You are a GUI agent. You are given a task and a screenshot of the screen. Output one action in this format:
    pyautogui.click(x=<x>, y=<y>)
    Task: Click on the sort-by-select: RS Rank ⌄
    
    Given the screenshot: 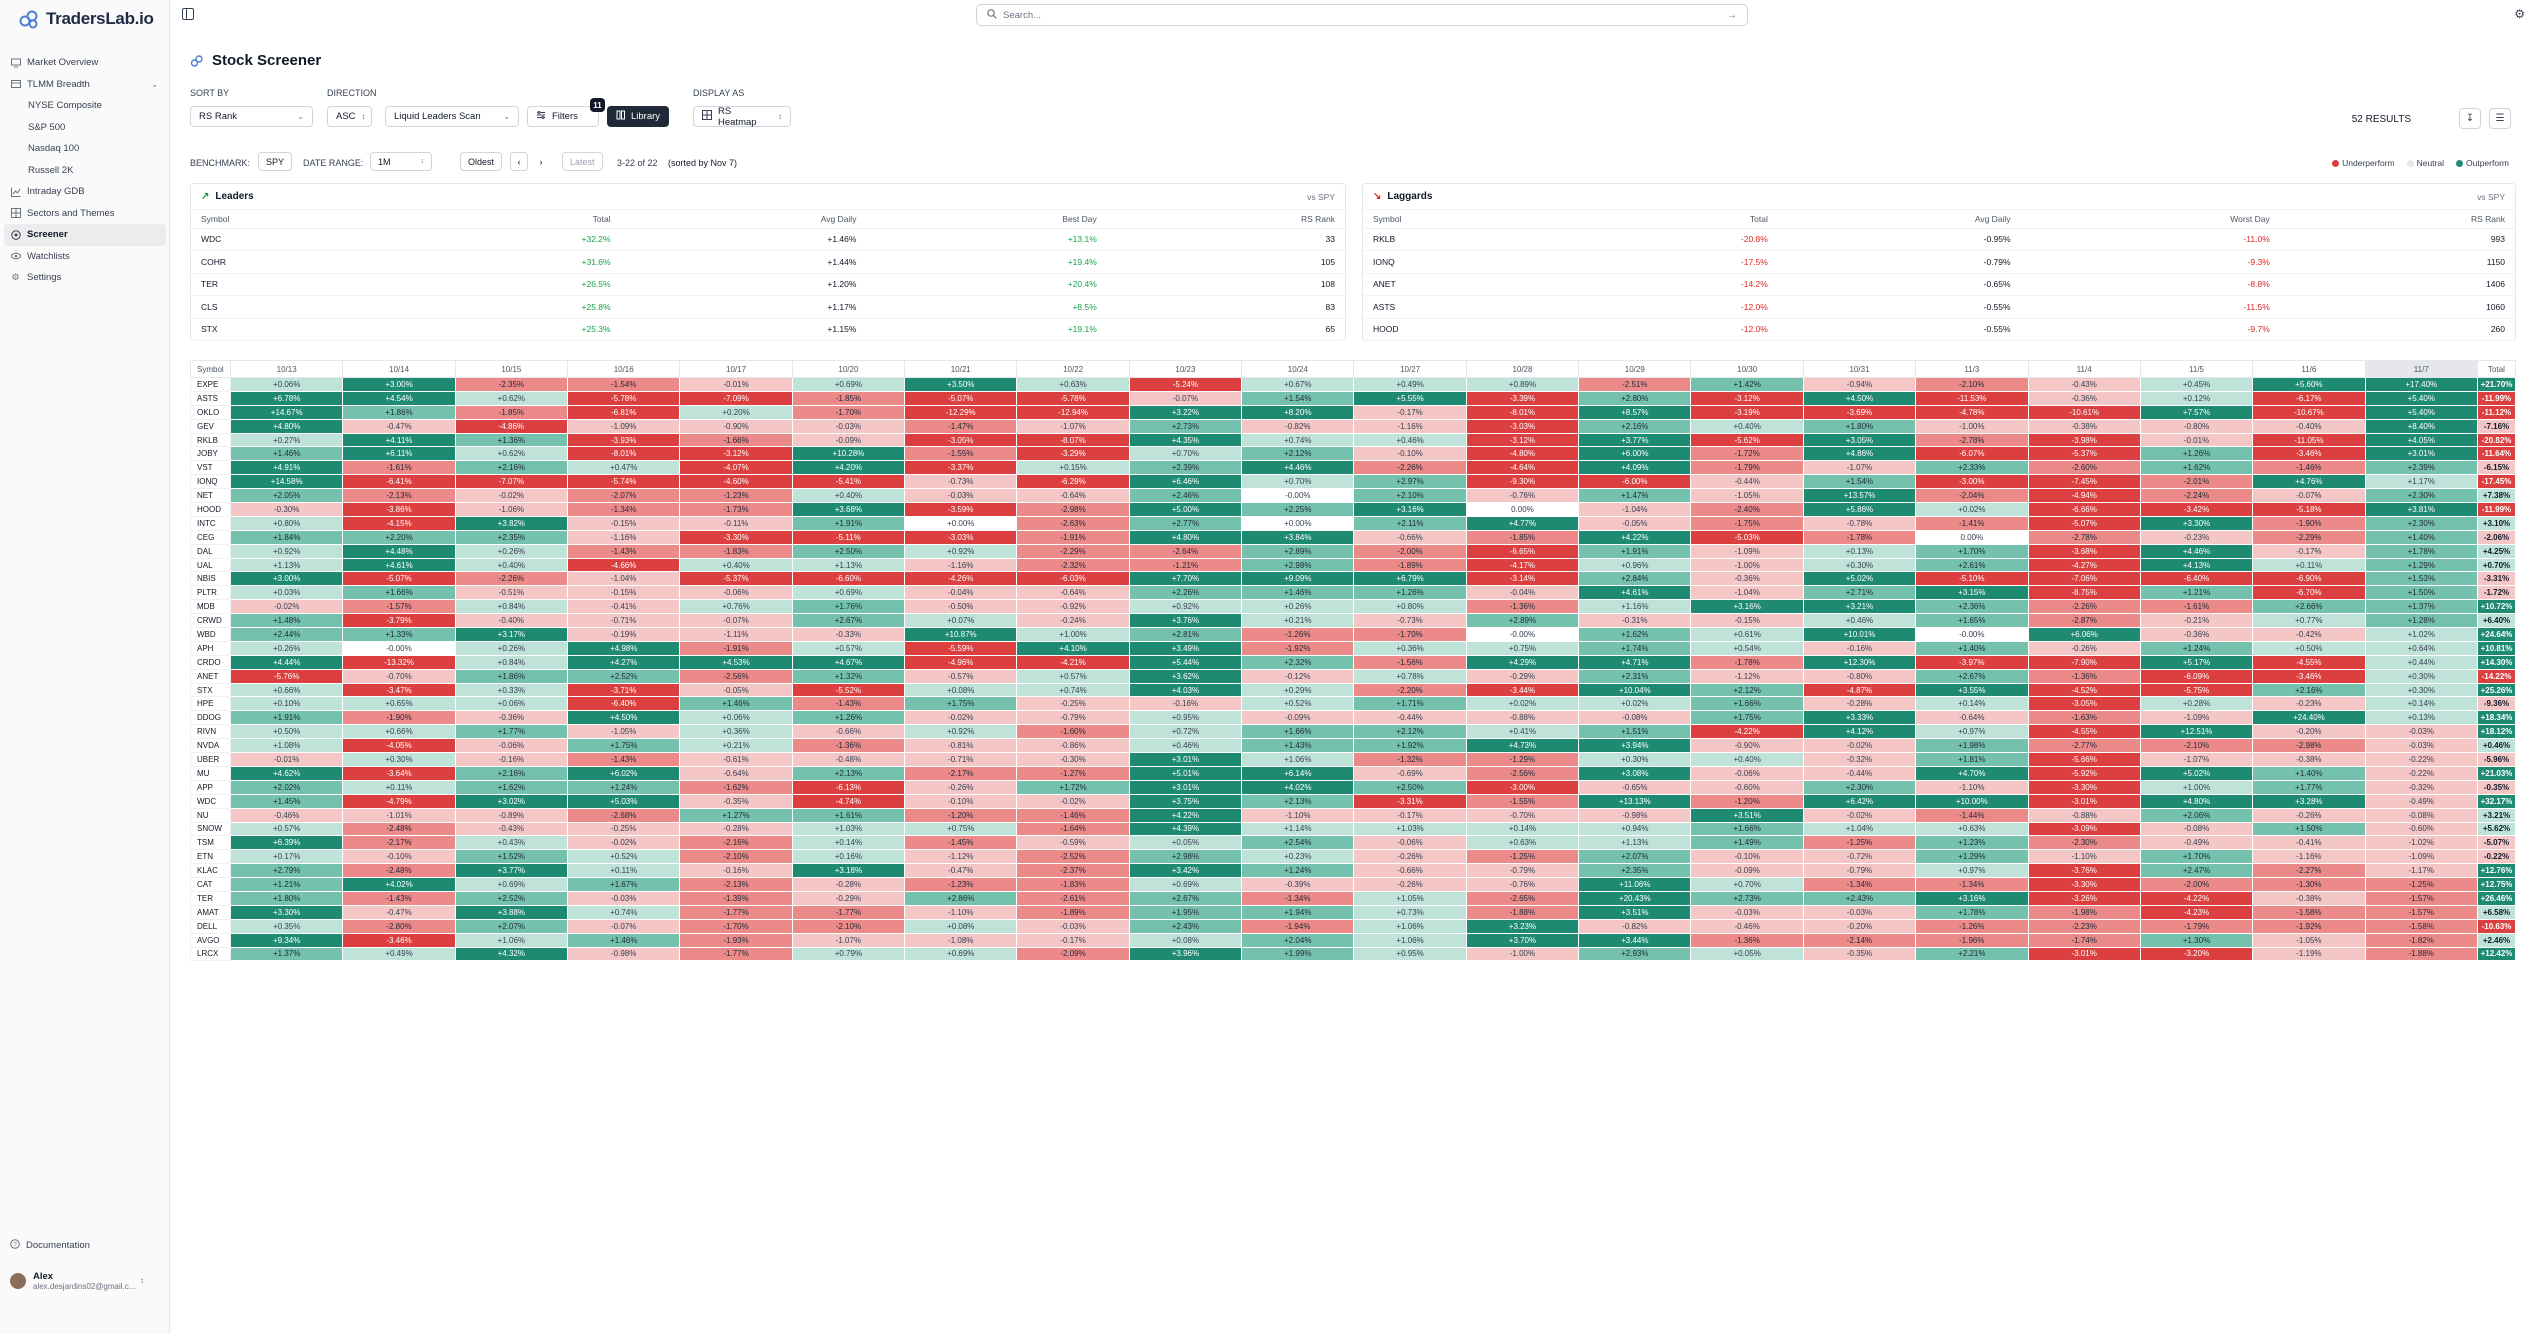 What is the action you would take?
    pyautogui.click(x=251, y=116)
    